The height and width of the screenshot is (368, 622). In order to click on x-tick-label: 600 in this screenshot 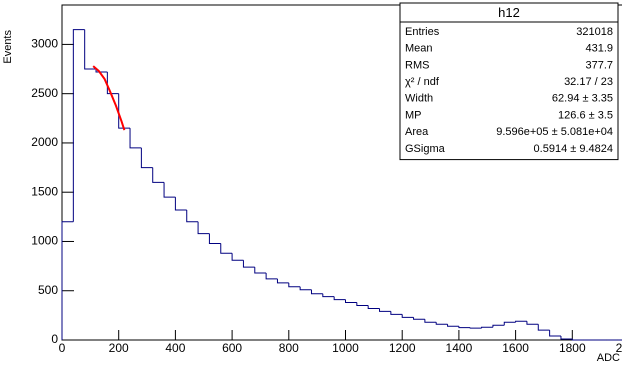, I will do `click(232, 348)`.